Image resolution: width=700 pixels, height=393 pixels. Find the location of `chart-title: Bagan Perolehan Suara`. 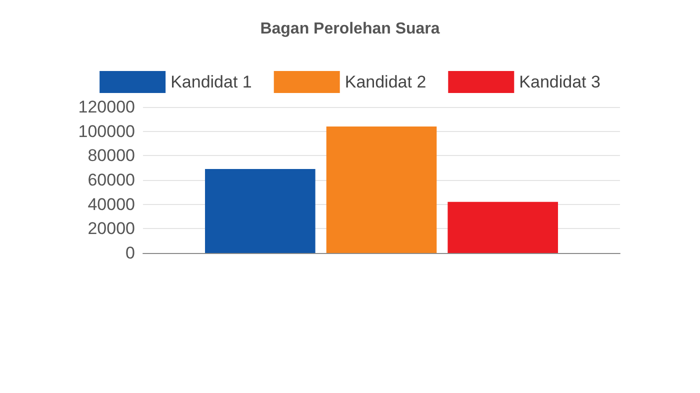

chart-title: Bagan Perolehan Suara is located at coordinates (350, 29).